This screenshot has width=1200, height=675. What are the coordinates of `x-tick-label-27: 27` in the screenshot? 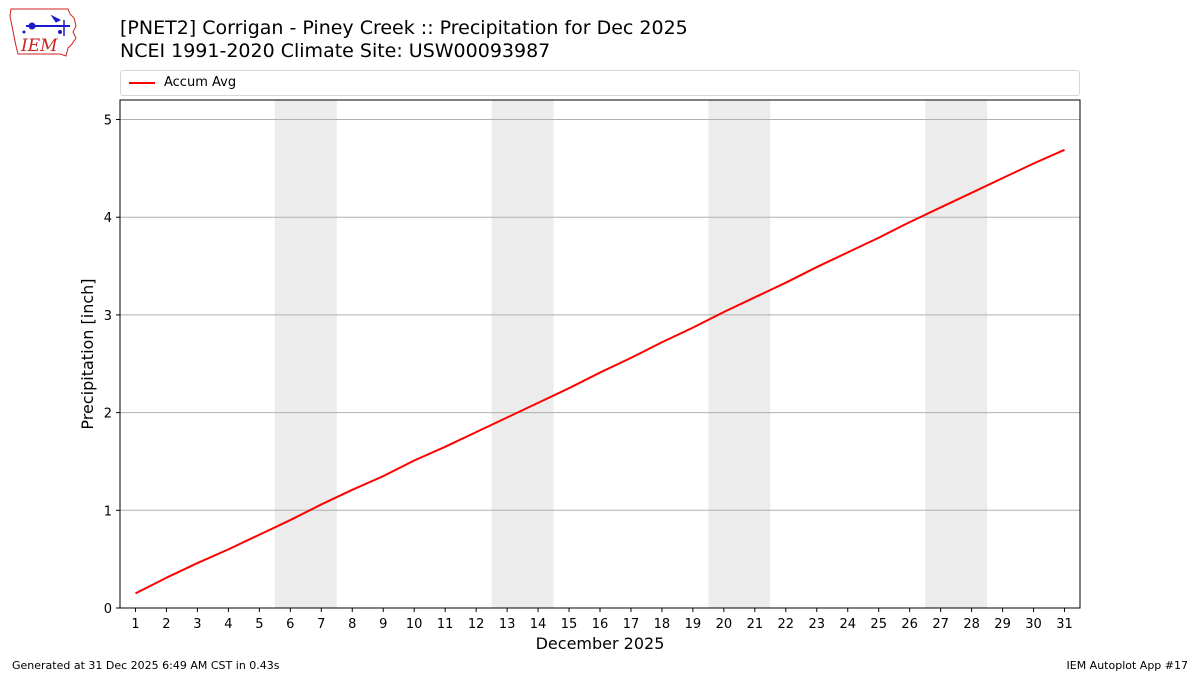 It's located at (940, 624).